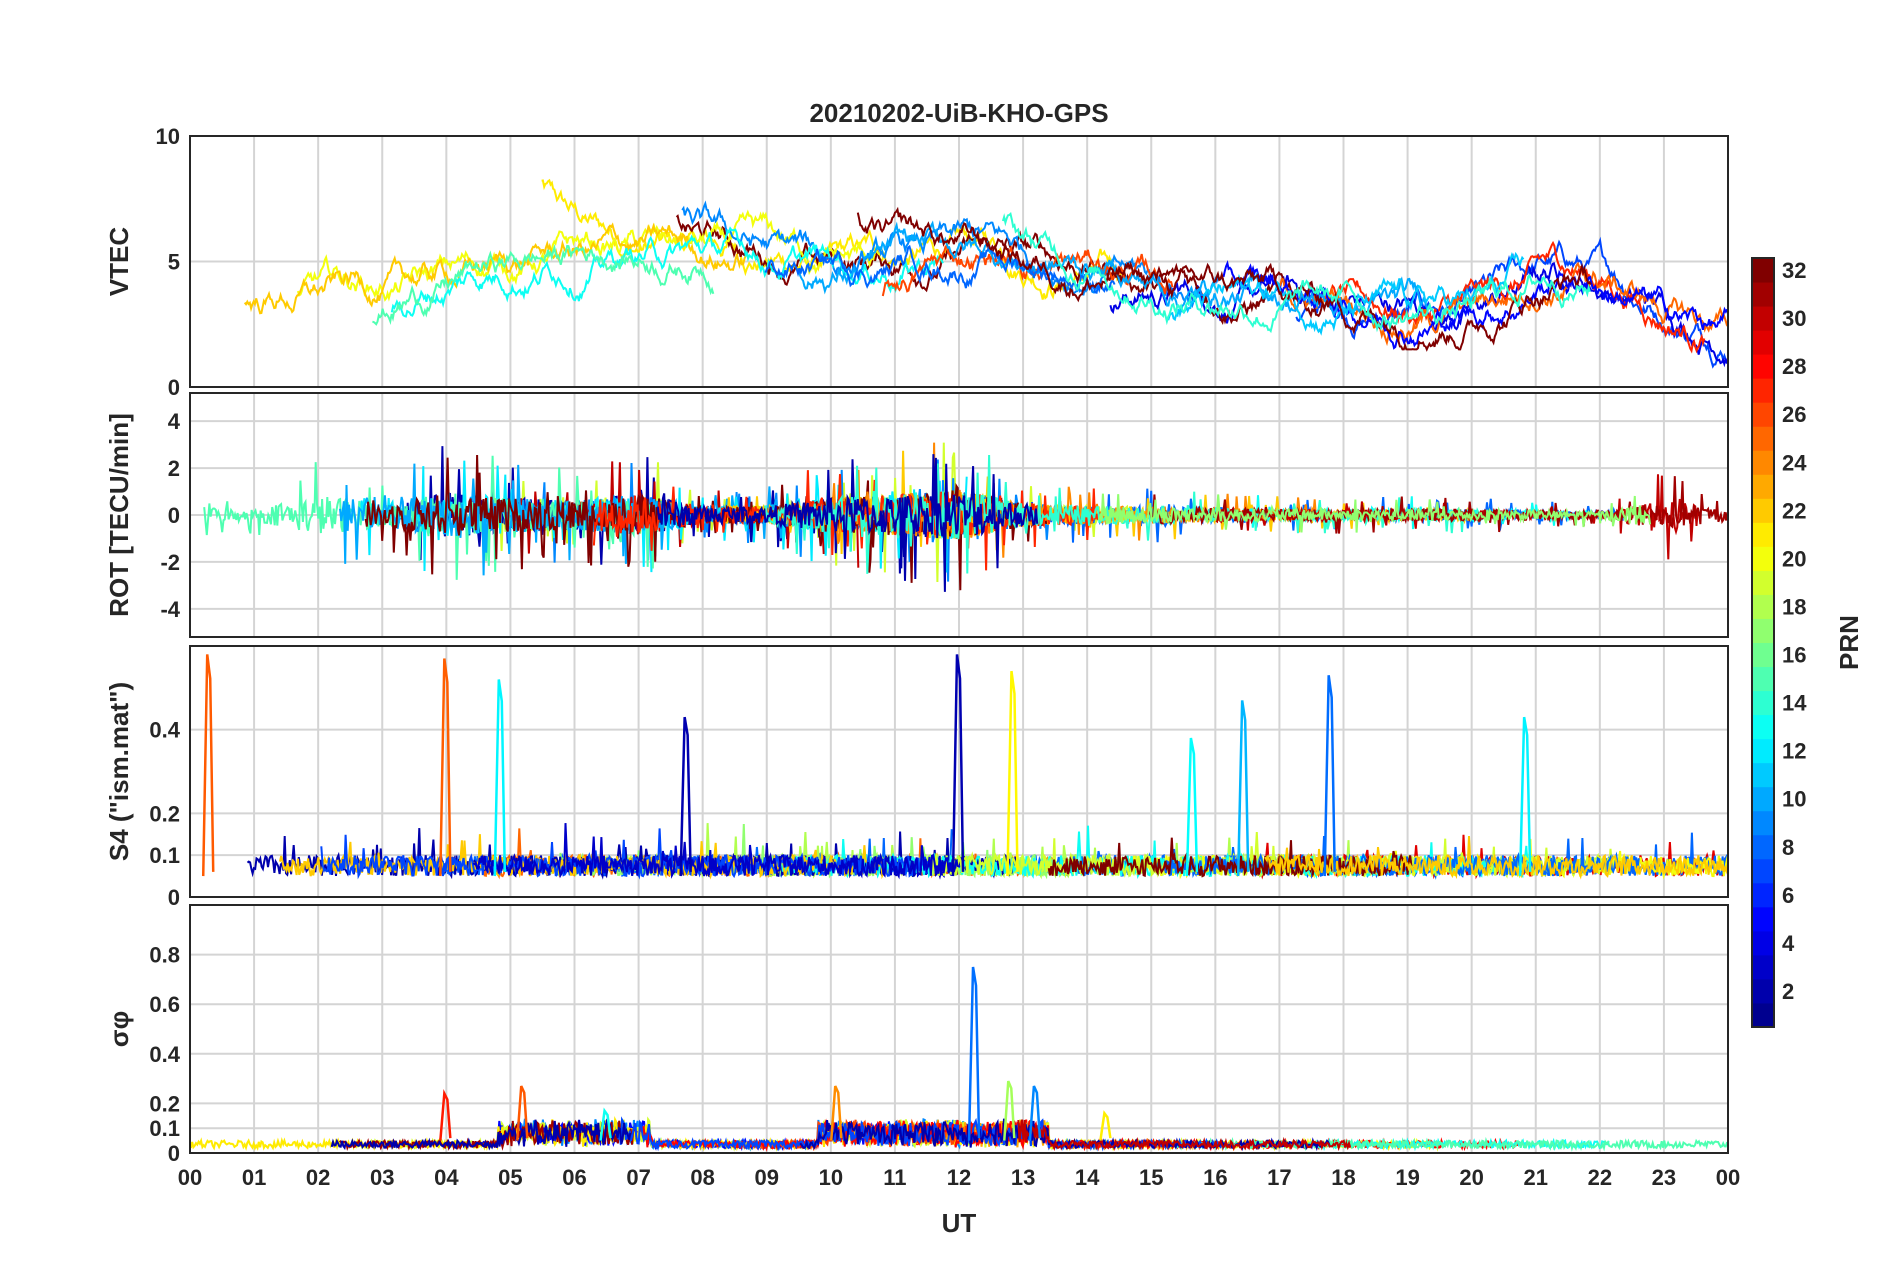 Image resolution: width=1902 pixels, height=1277 pixels. What do you see at coordinates (1794, 366) in the screenshot?
I see `colorbar-tick-label: 28` at bounding box center [1794, 366].